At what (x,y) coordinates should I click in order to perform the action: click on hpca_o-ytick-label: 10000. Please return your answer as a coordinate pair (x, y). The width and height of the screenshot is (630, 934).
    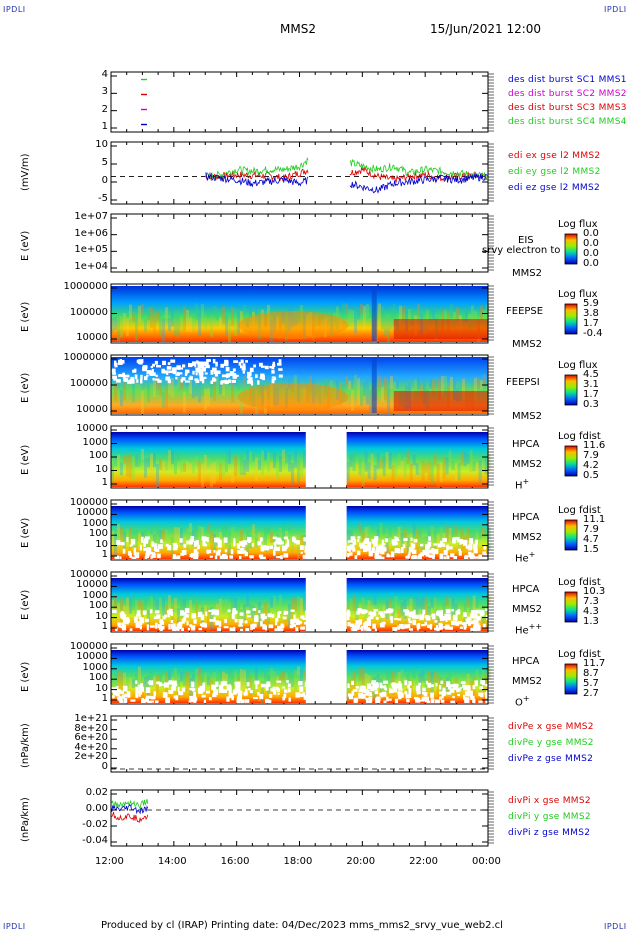
    Looking at the image, I should click on (92, 657).